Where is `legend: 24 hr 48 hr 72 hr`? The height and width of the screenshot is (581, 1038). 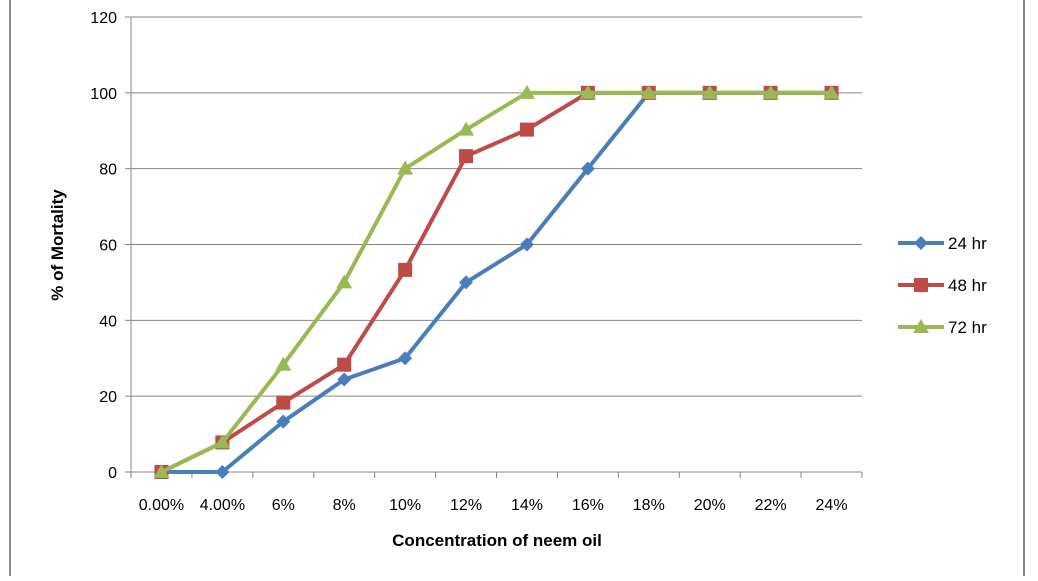 legend: 24 hr 48 hr 72 hr is located at coordinates (942, 285).